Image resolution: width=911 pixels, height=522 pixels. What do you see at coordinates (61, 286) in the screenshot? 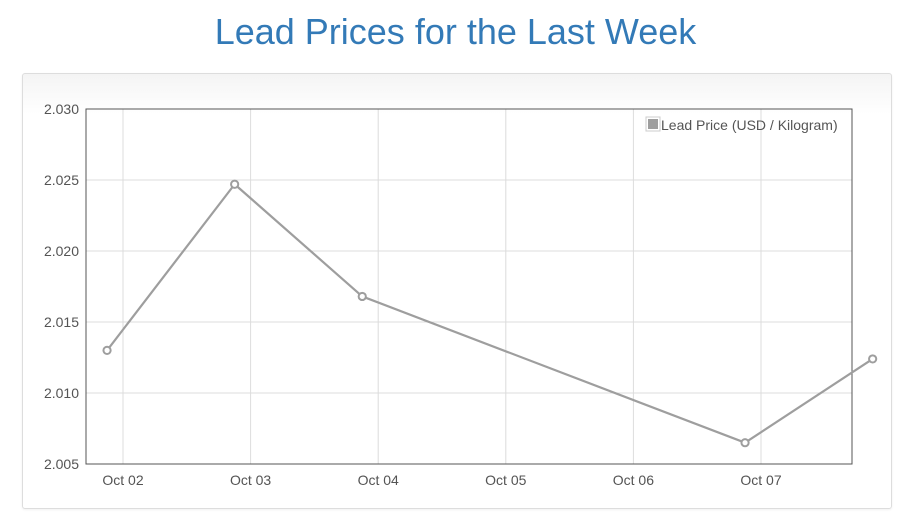
I see `y-axis-ticks: 2.030 2.025 2.020 2.015 2.010 2.005` at bounding box center [61, 286].